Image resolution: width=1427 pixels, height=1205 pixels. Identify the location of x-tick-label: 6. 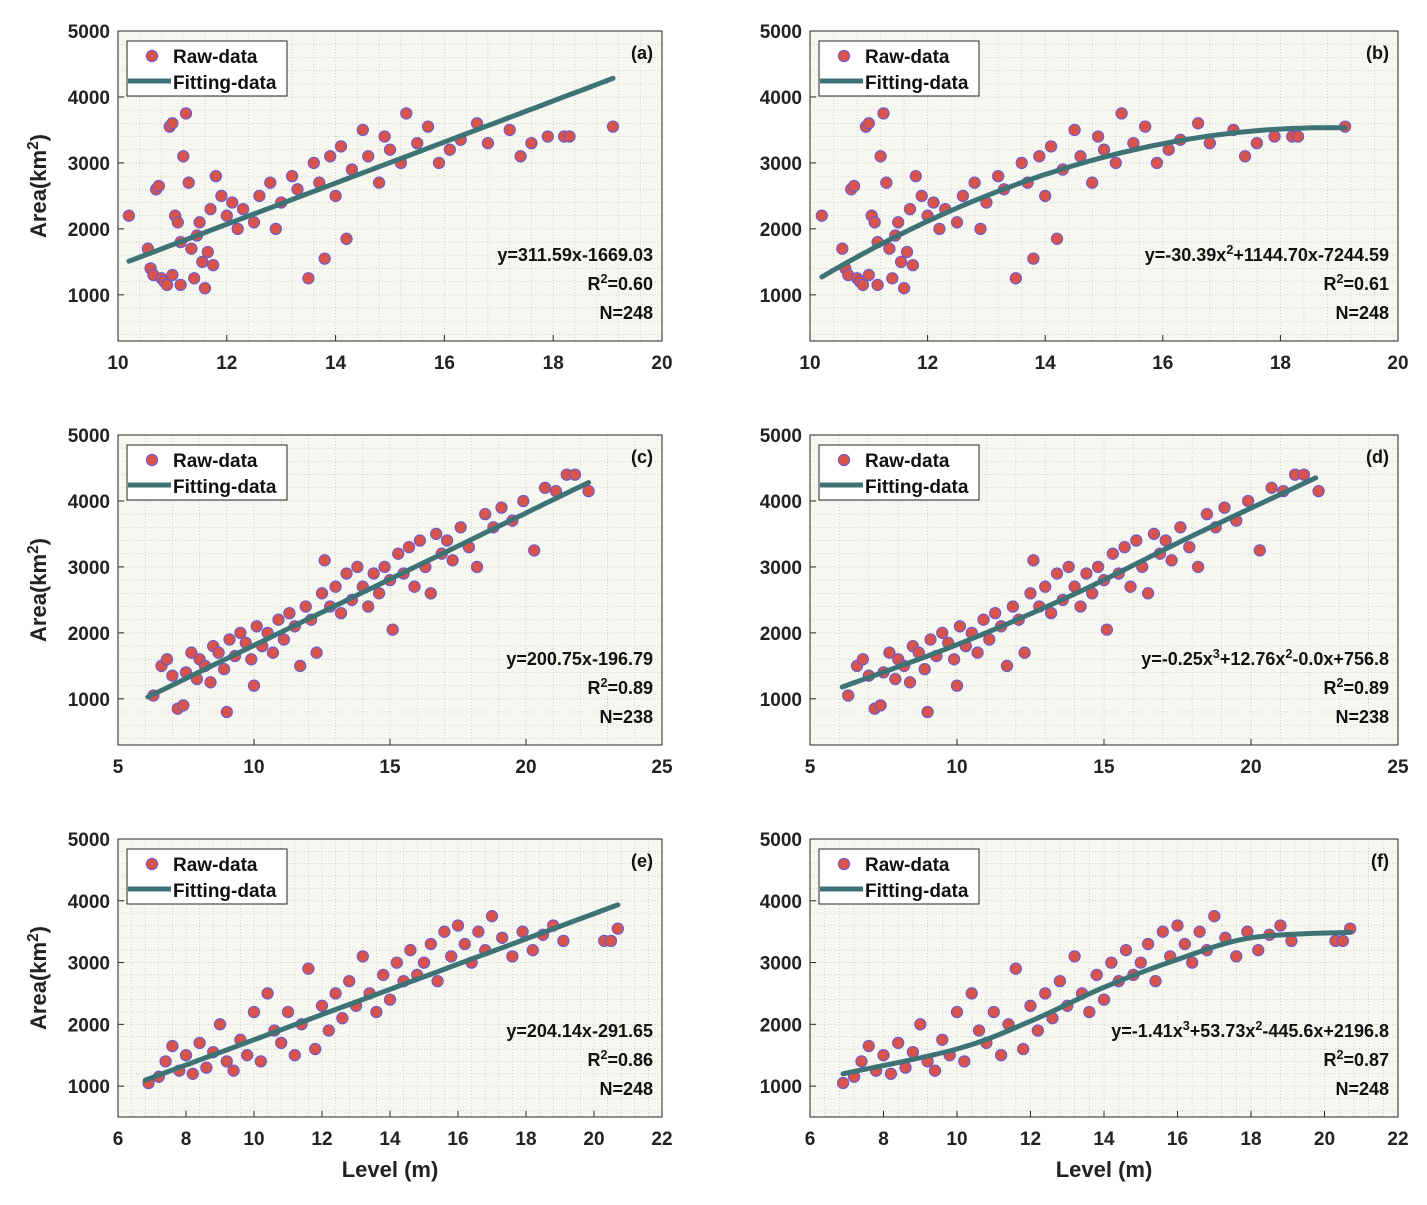
(810, 1139).